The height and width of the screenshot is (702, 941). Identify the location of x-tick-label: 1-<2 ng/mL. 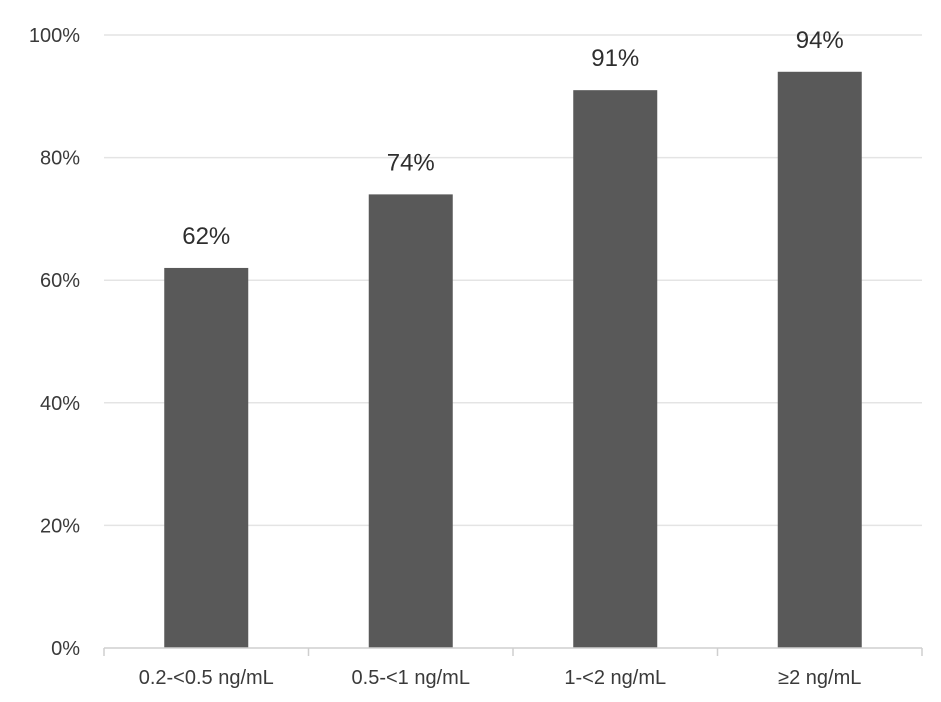
(615, 678).